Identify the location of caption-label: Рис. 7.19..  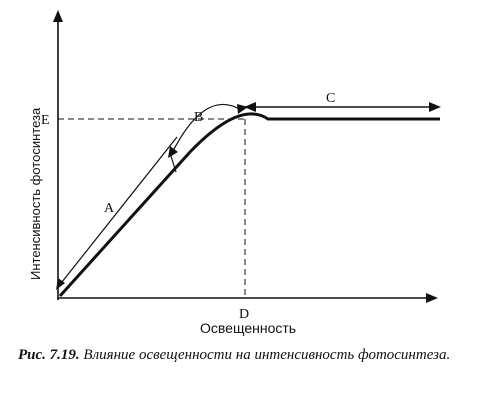
(49, 355).